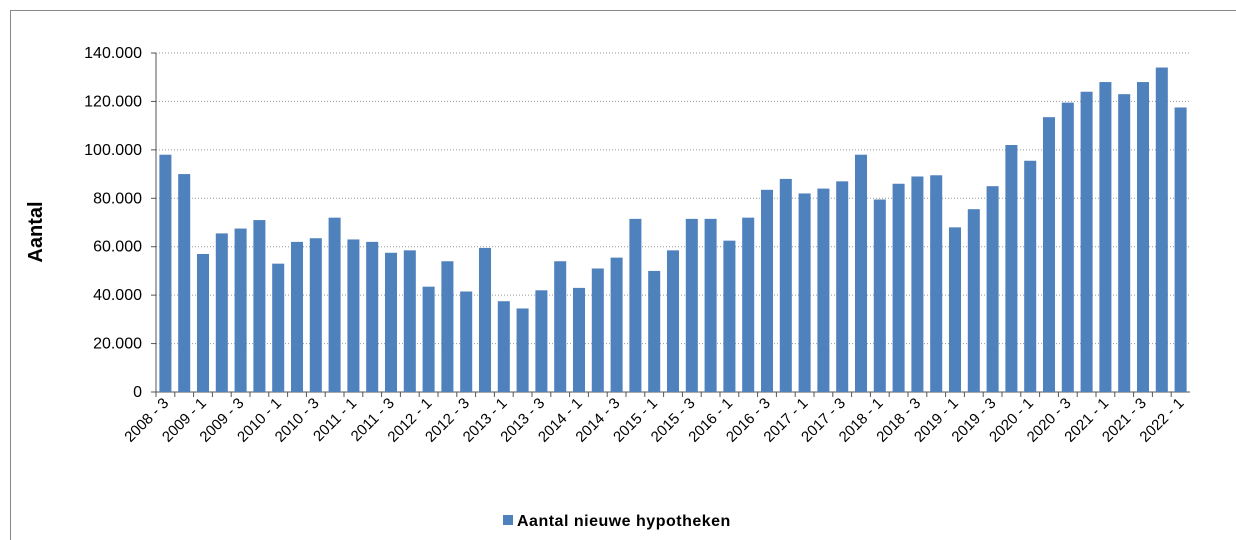 The height and width of the screenshot is (540, 1236). What do you see at coordinates (137, 392) in the screenshot?
I see `y-tick-label: 0` at bounding box center [137, 392].